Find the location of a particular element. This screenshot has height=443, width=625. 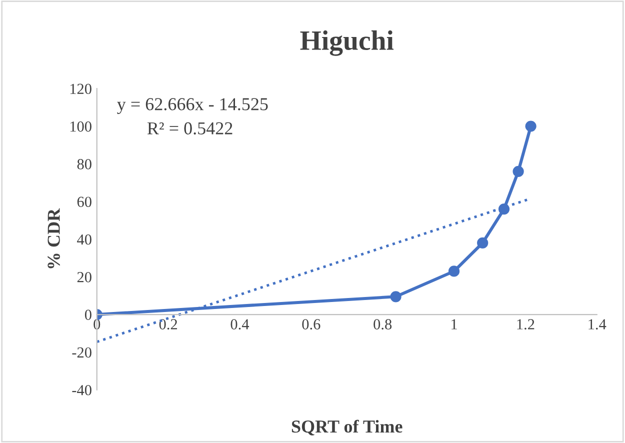

x-tick-label: 1 is located at coordinates (454, 324).